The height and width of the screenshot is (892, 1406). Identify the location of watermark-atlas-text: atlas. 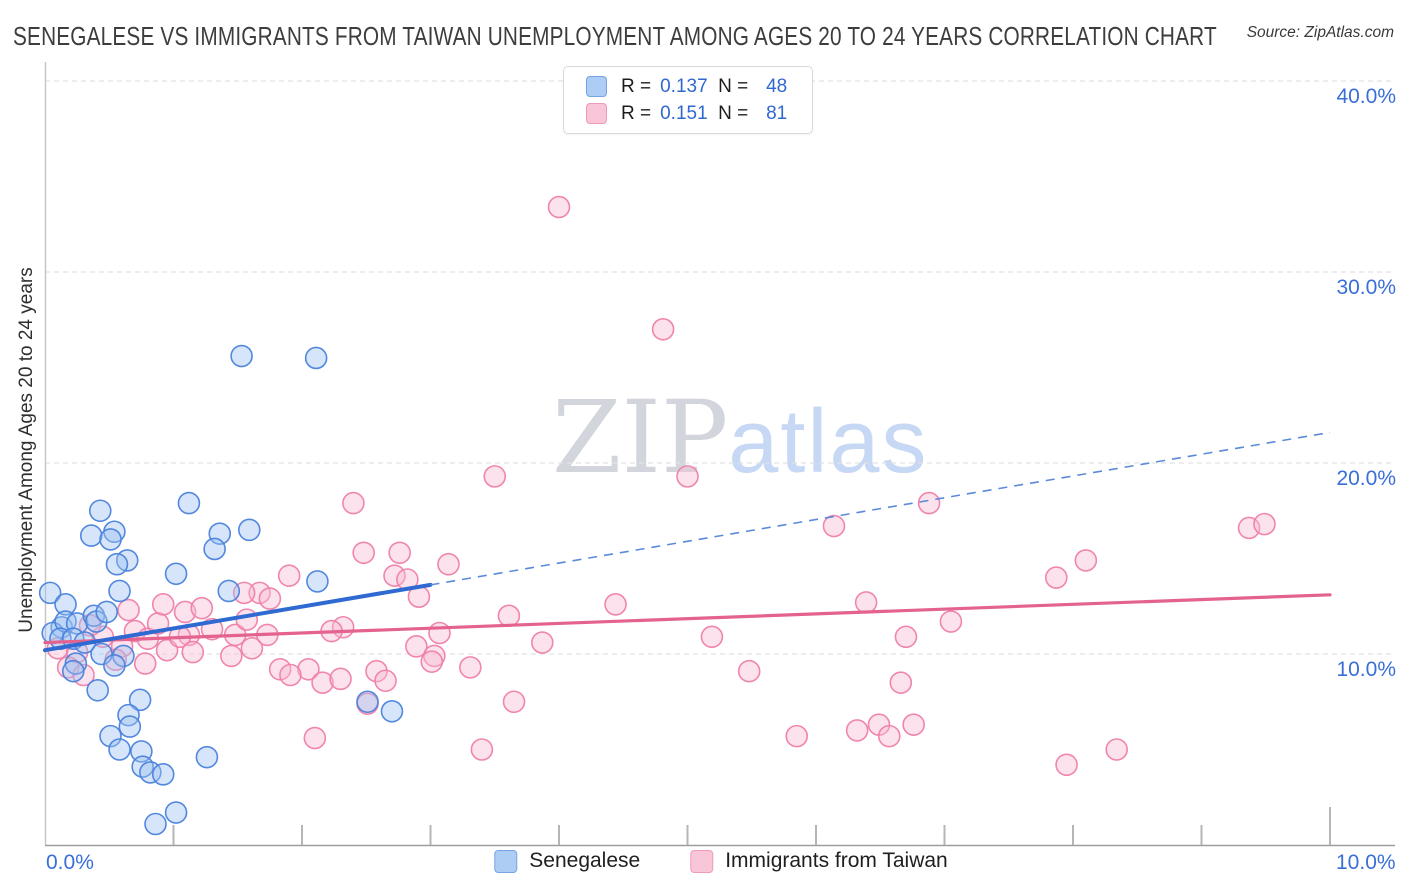
(828, 442).